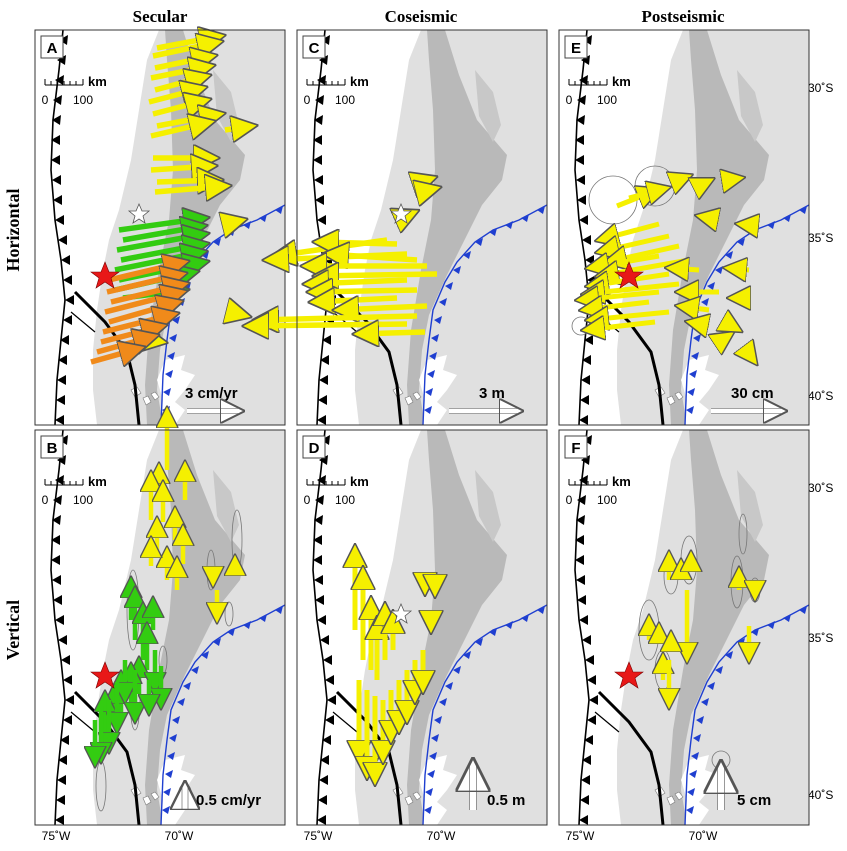 This screenshot has height=851, width=847. I want to click on panel-id-label: E, so click(576, 48).